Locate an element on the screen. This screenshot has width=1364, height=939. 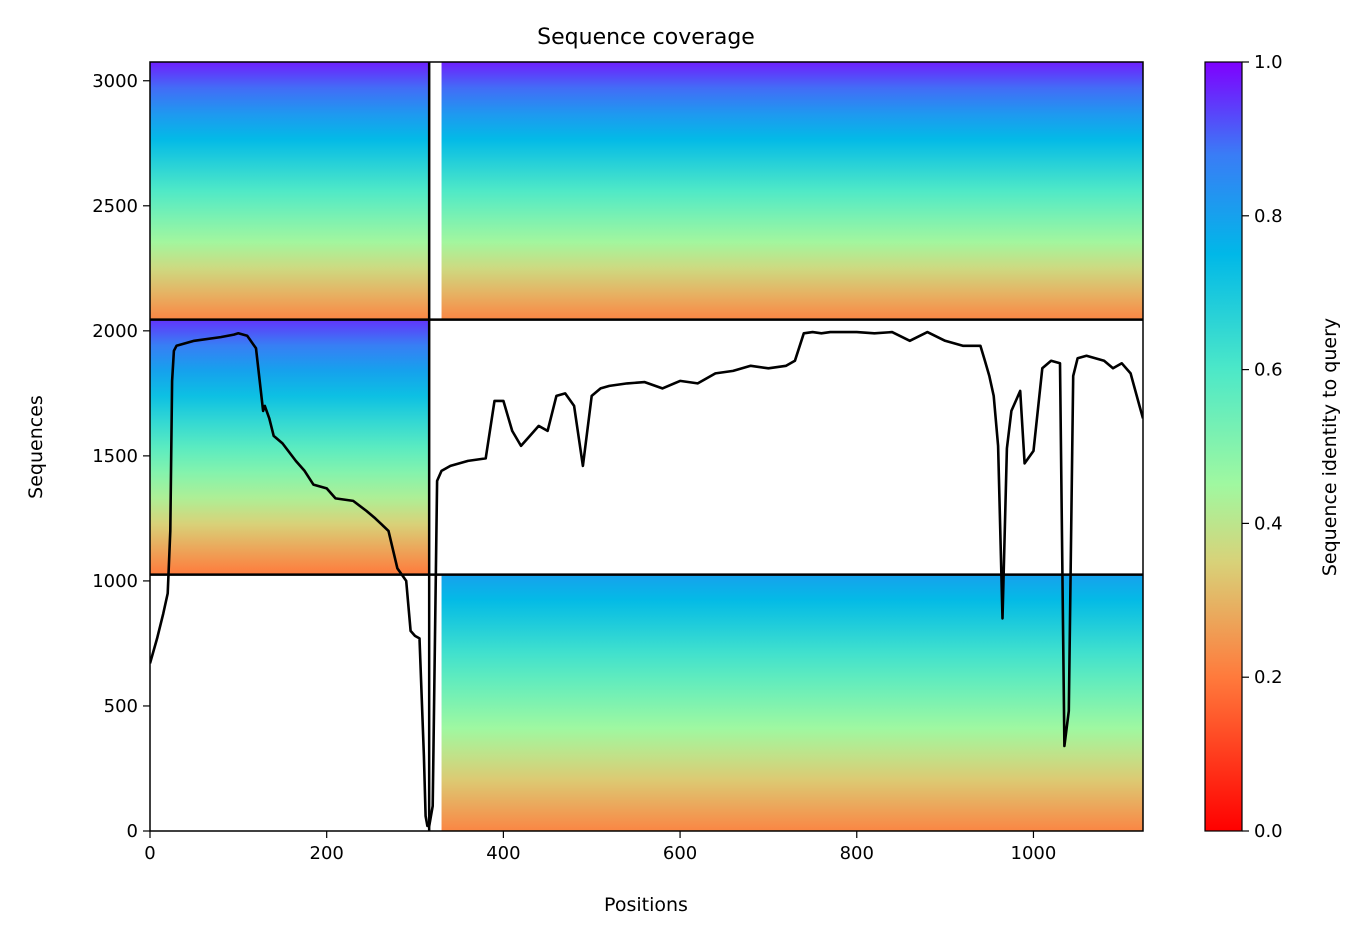
block-bottom-right is located at coordinates (792, 702).